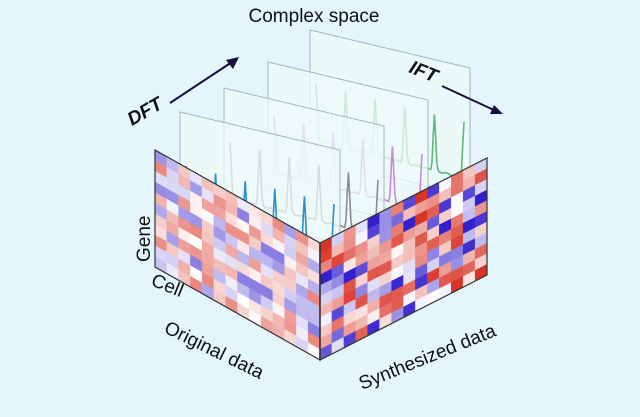 The width and height of the screenshot is (640, 417). Describe the element at coordinates (496, 109) in the screenshot. I see `ift-arrow-head` at that location.